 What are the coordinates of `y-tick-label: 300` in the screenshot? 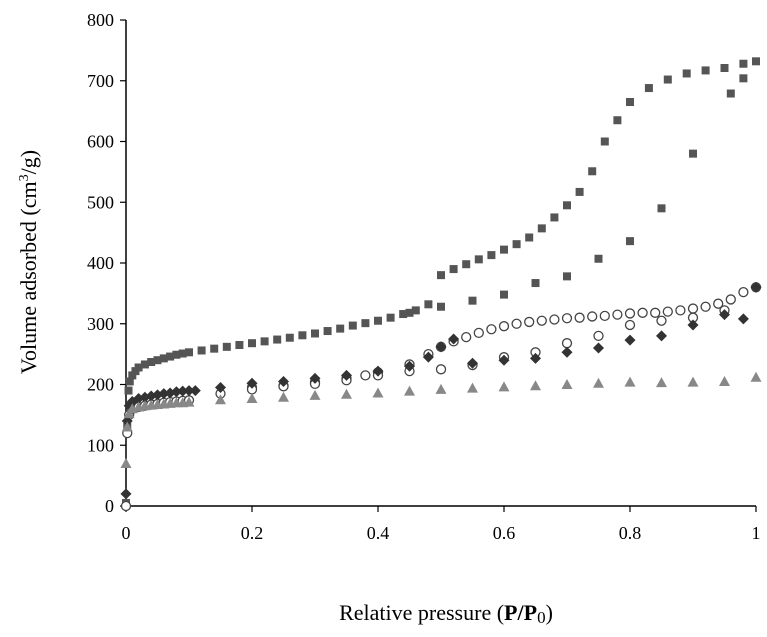 It's located at (100, 324).